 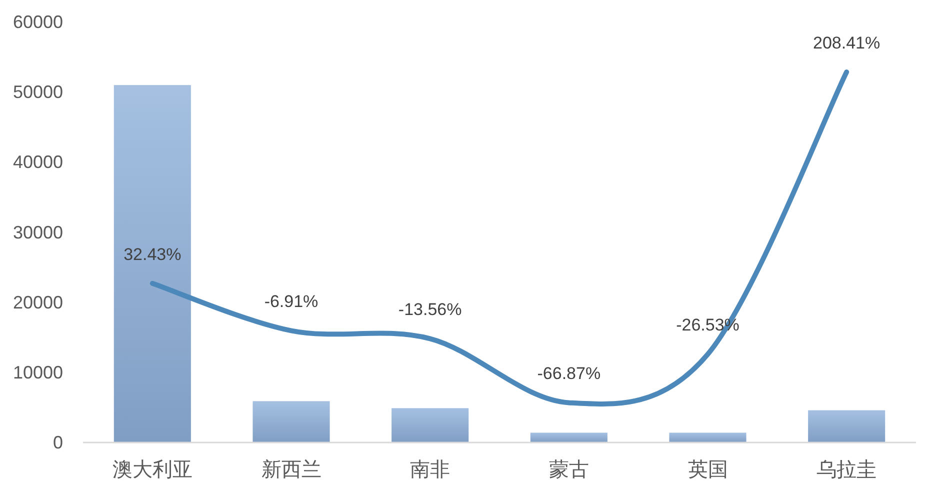 I want to click on data-label: -66.87%, so click(x=569, y=374).